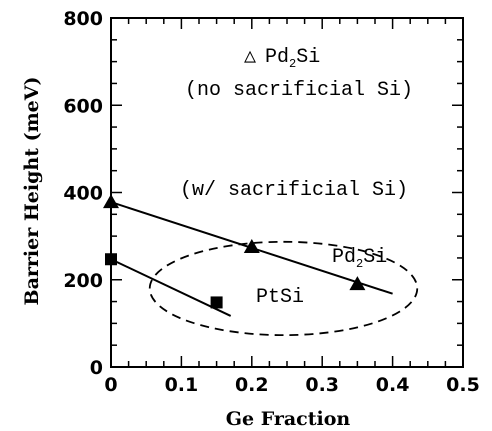 The height and width of the screenshot is (431, 492). What do you see at coordinates (288, 419) in the screenshot?
I see `x-axis-title: Ge Fraction` at bounding box center [288, 419].